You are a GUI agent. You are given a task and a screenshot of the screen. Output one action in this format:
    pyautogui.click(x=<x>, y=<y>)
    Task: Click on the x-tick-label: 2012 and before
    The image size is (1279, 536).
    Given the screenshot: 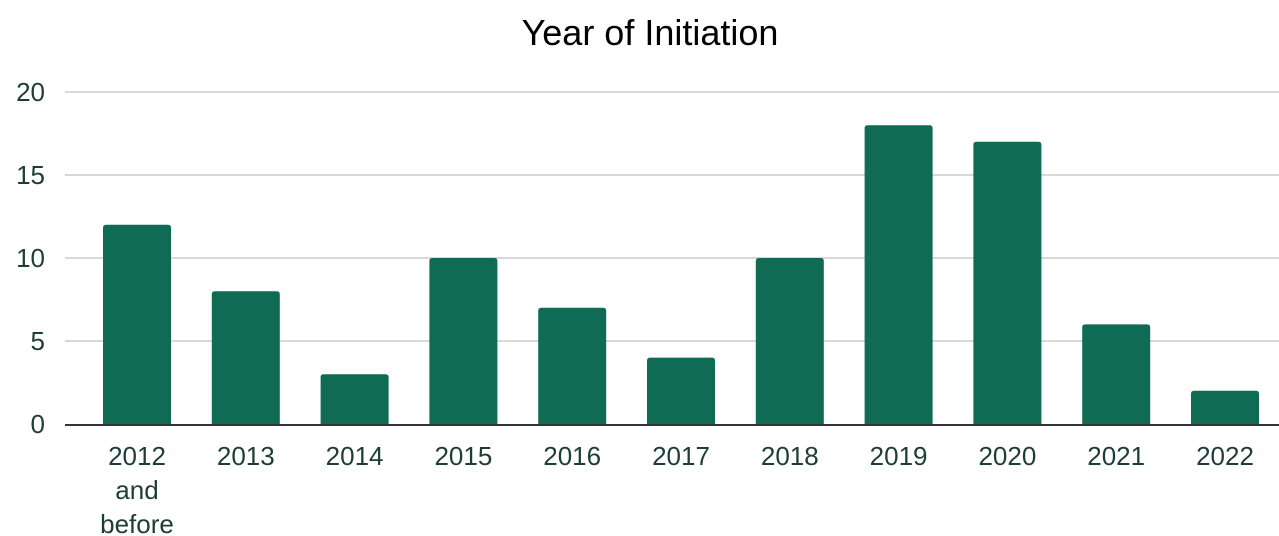 What is the action you would take?
    pyautogui.click(x=137, y=488)
    